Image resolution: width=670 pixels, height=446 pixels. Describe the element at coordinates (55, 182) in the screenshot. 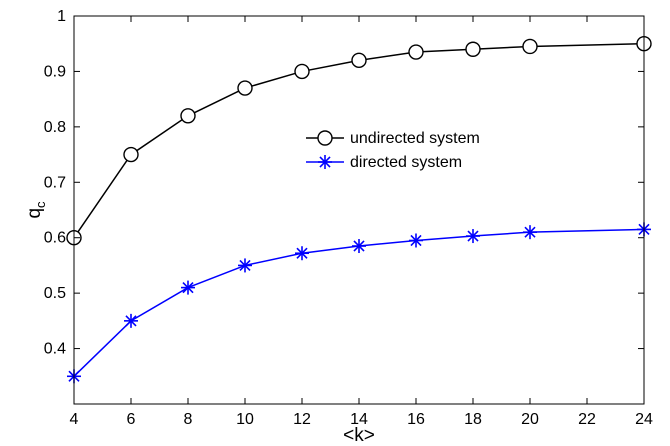

I see `y-tick-label: 0.7` at that location.